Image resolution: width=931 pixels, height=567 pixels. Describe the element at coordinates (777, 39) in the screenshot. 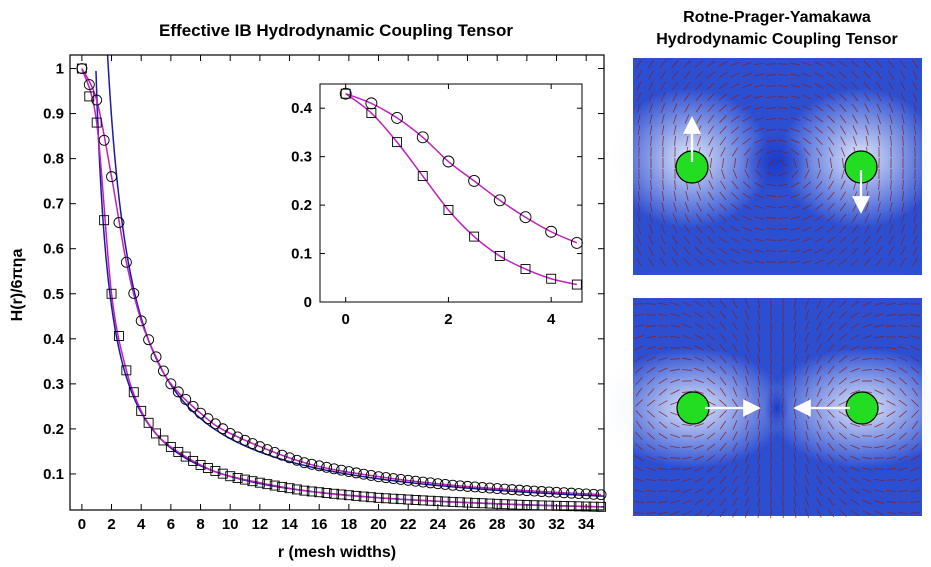

I see `right-title-line2: Hydrodynamic Coupling Tensor` at that location.